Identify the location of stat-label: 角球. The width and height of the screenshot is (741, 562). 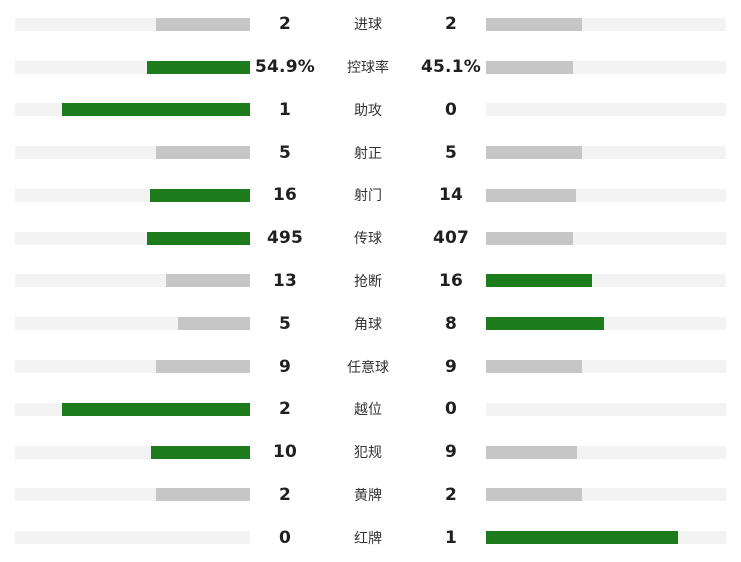
(368, 324).